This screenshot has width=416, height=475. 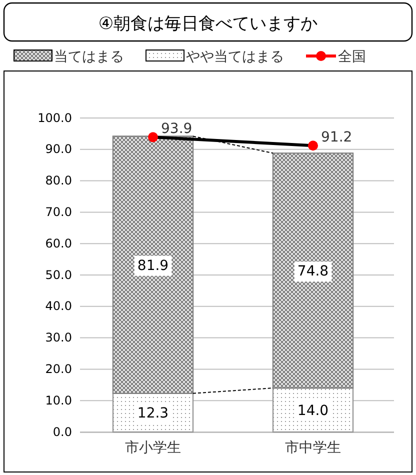 I want to click on data-label: 91.2, so click(x=336, y=138).